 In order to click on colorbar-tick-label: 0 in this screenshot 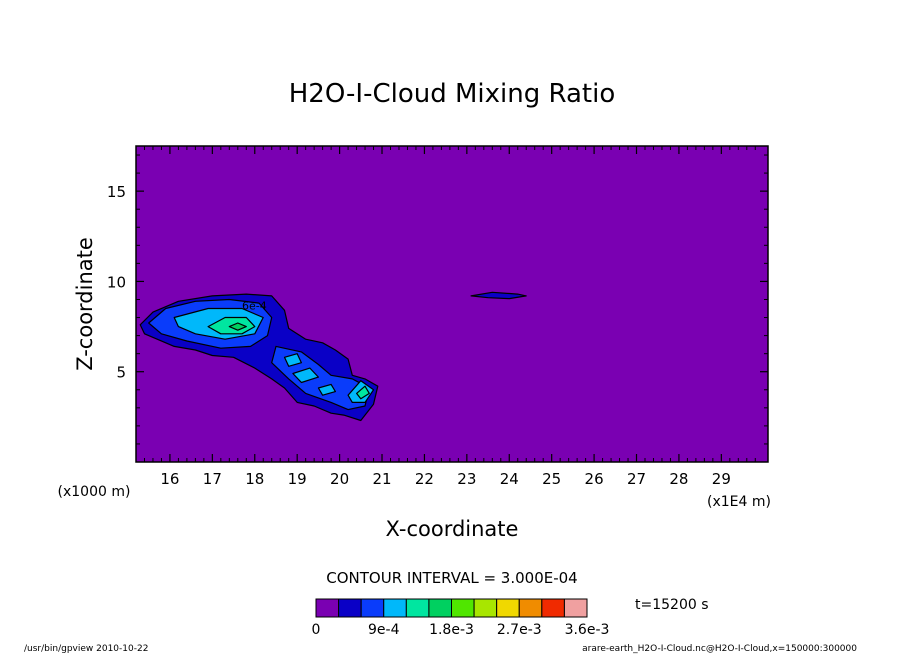, I will do `click(316, 630)`.